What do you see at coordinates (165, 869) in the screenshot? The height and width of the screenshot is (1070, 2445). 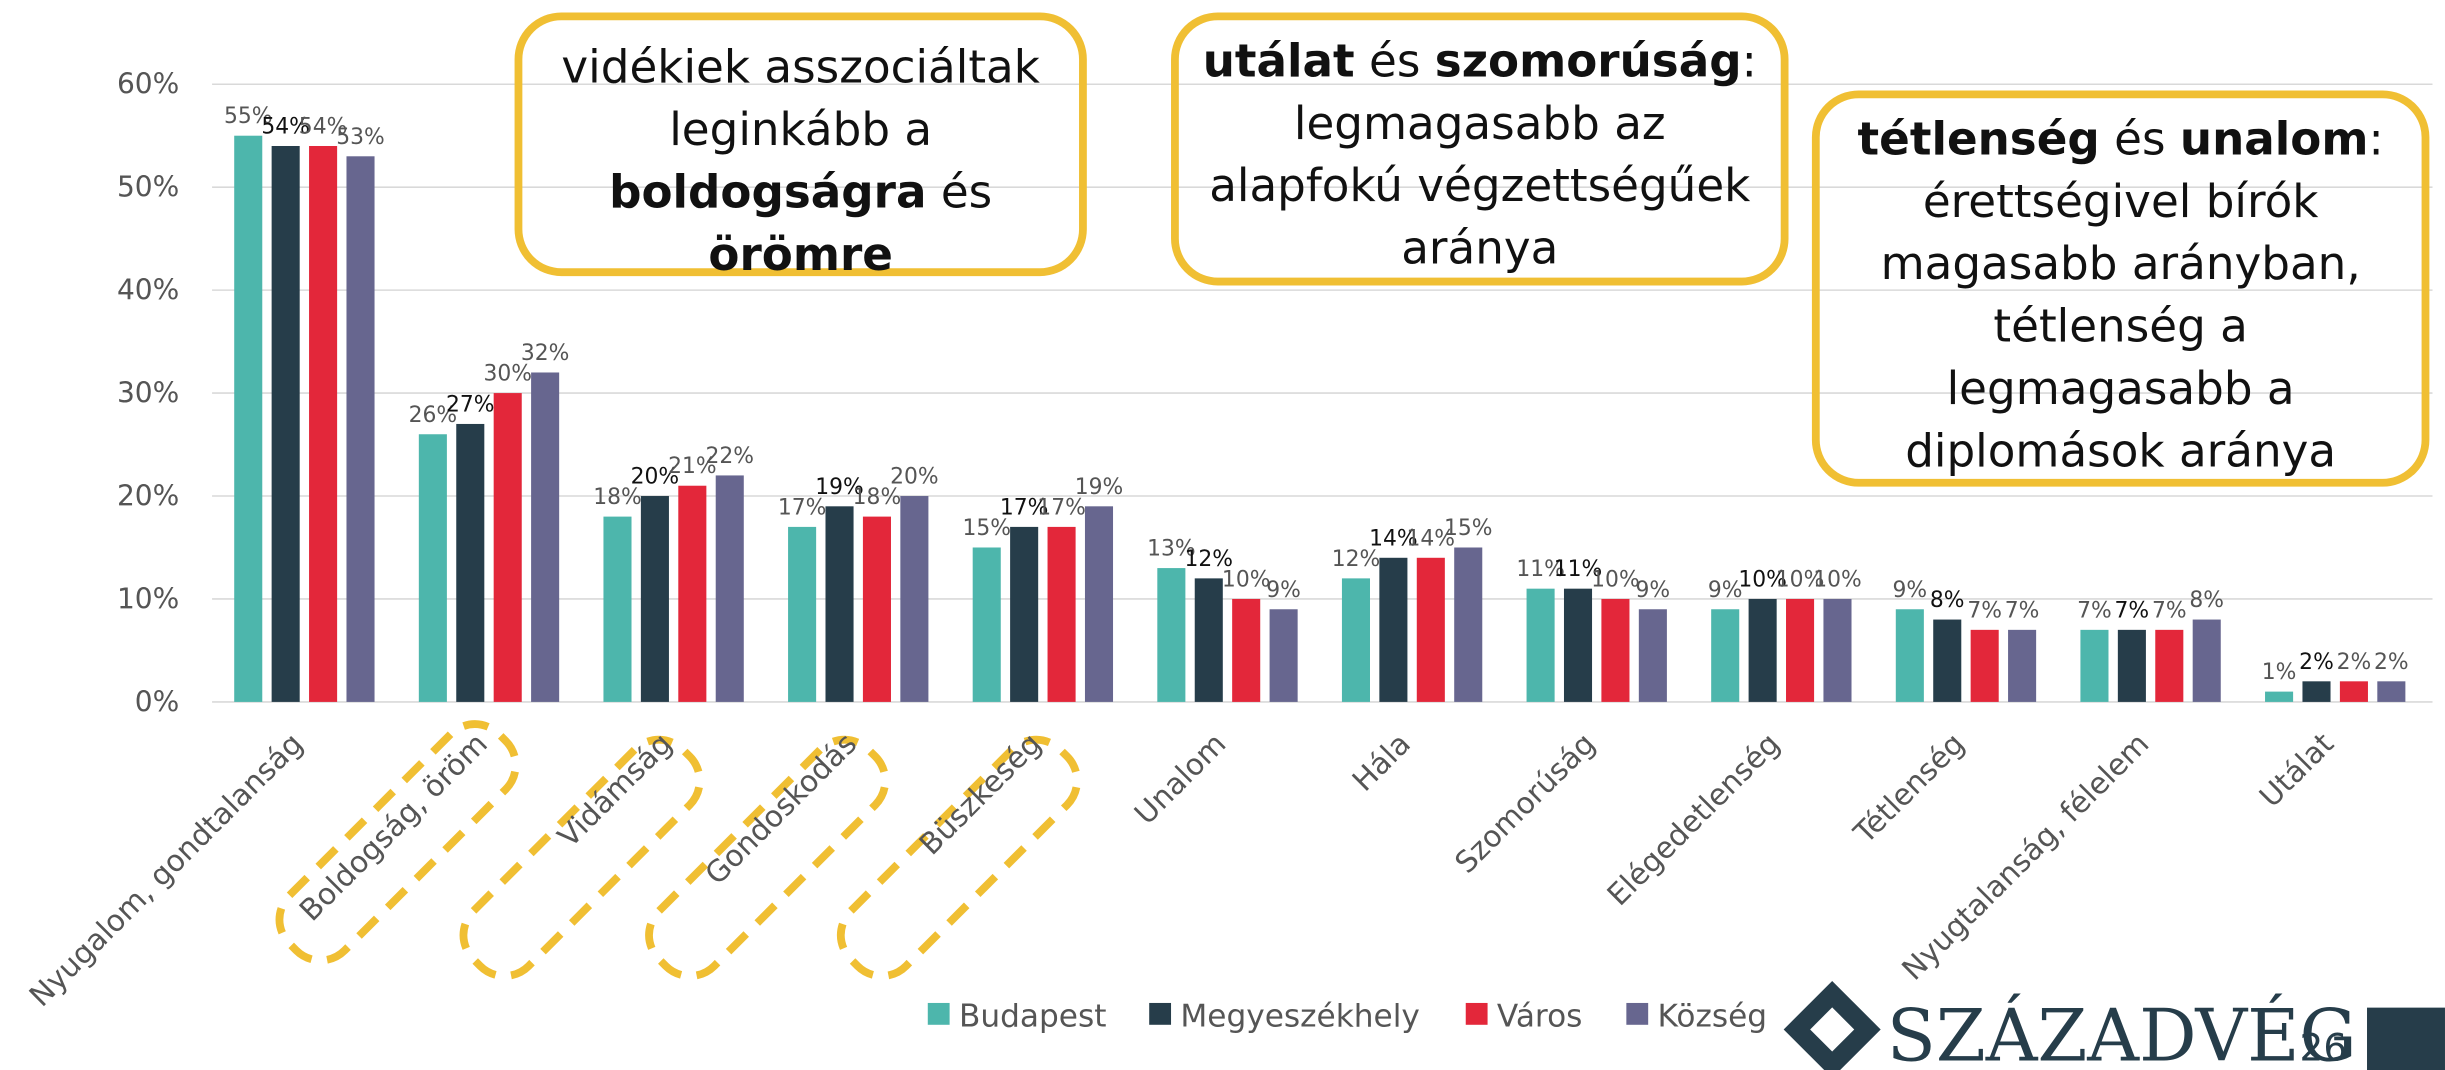 I see `x-tick-label: Nyugalom, gondtalanság` at bounding box center [165, 869].